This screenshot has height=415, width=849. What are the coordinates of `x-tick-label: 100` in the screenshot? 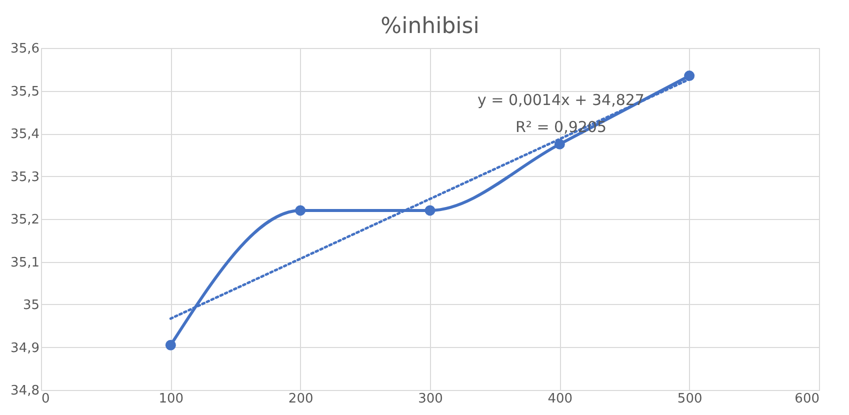 It's located at (171, 399).